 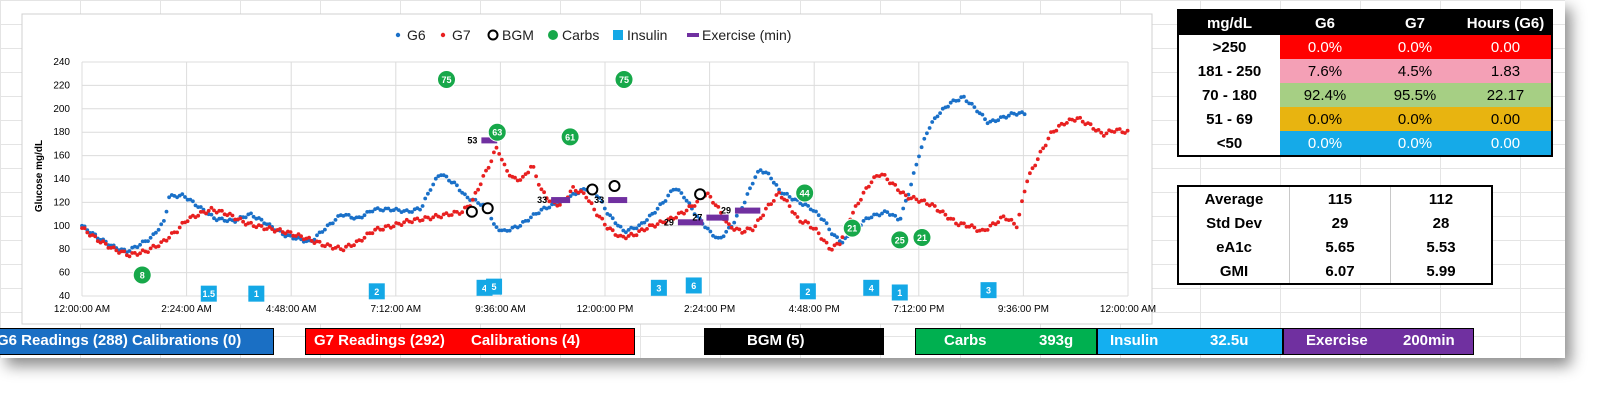 What do you see at coordinates (1134, 340) in the screenshot?
I see `insulin-label: Insulin` at bounding box center [1134, 340].